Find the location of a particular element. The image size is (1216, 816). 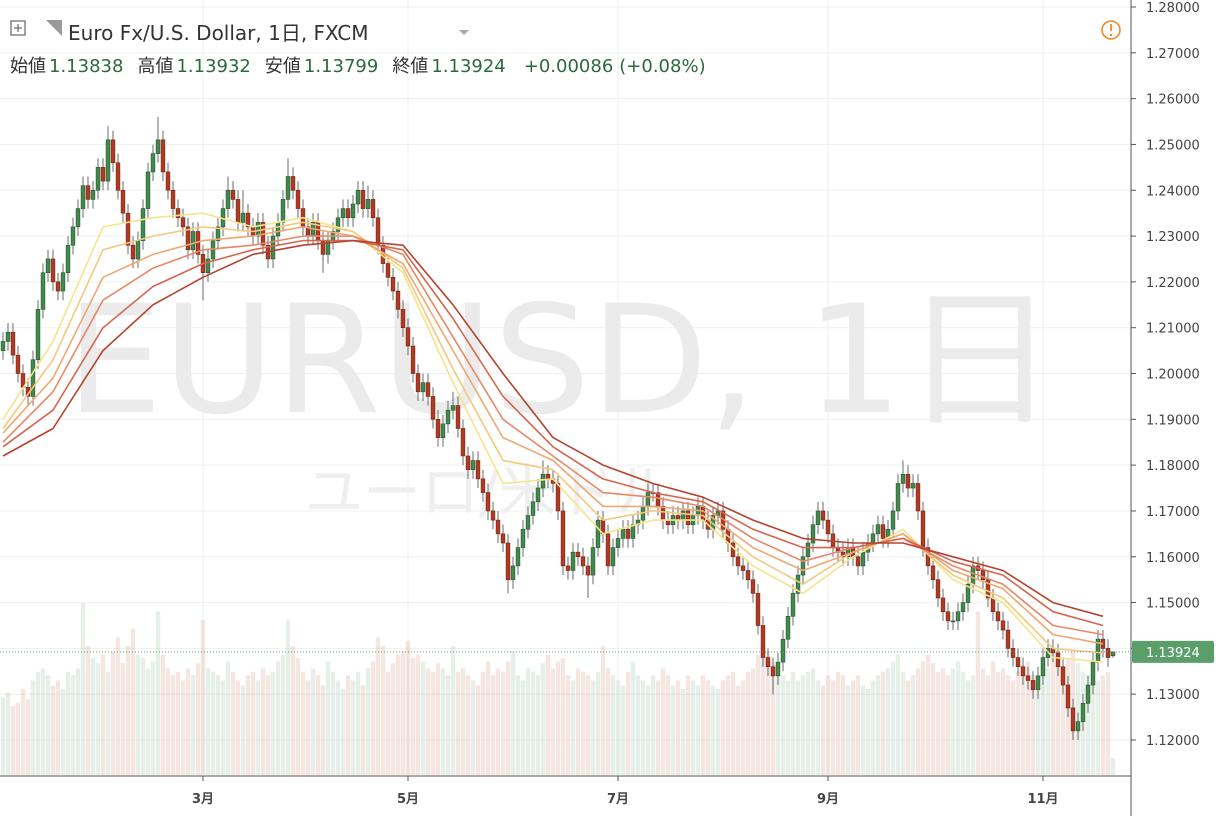

time-axis-bg is located at coordinates (565, 796).